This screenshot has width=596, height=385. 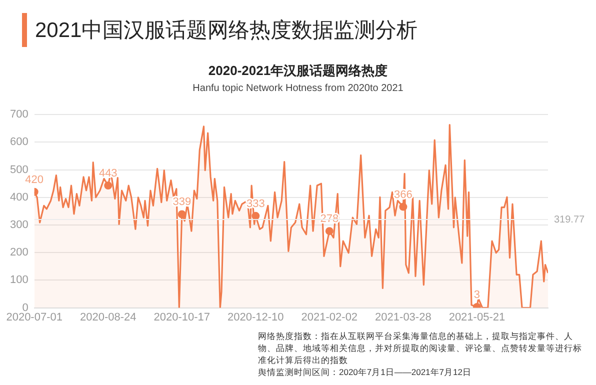 What do you see at coordinates (420, 348) in the screenshot?
I see `text: 网络热度指数：指在从互联网平台采集海量信息的基础上，提取与指定事件、人物、品牌、地域等相关信息，并对所提取的阅读量、评论量、点赞转发量等进行标准化计算后得出的指数` at bounding box center [420, 348].